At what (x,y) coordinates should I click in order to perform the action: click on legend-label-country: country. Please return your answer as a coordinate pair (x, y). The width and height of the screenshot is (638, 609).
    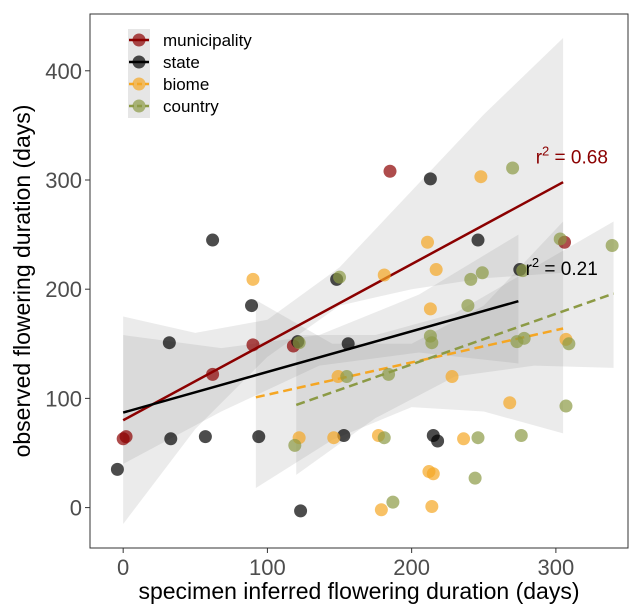
    Looking at the image, I should click on (191, 106).